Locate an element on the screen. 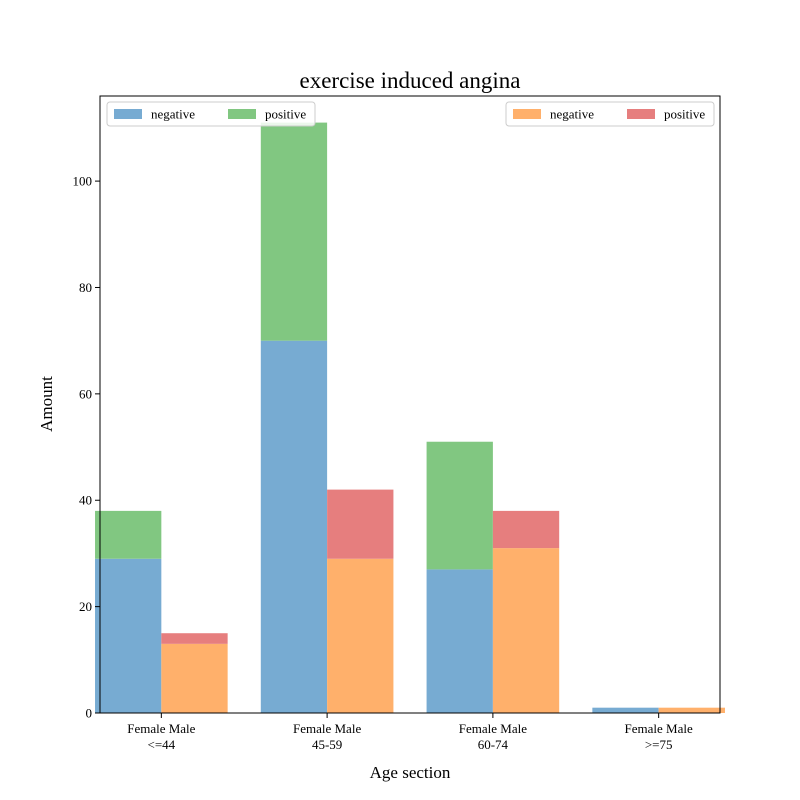 Image resolution: width=800 pixels, height=800 pixels. chart-title: exercise induced angina is located at coordinates (410, 80).